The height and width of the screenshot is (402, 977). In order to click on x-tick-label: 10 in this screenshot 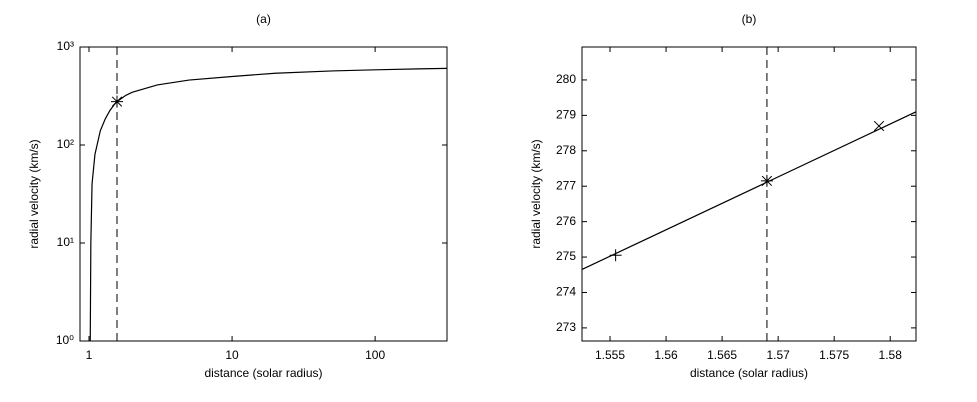, I will do `click(232, 355)`.